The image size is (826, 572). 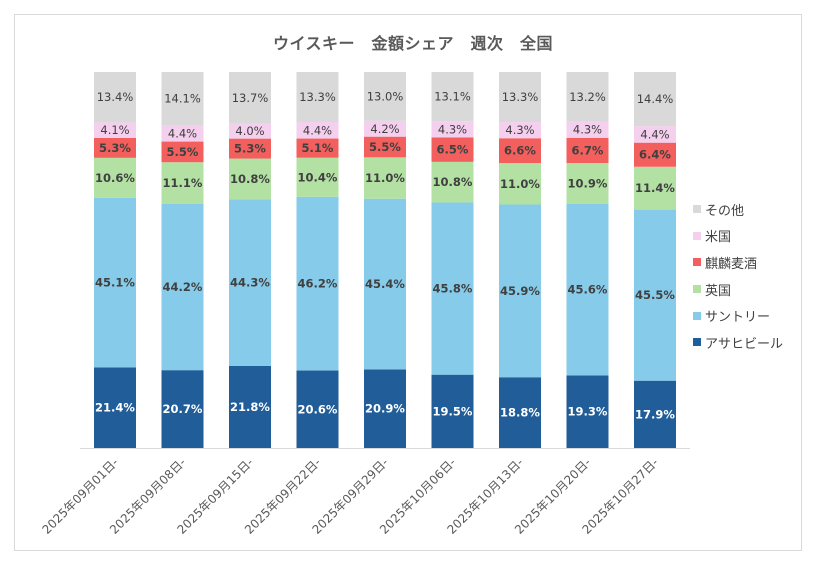 I want to click on data-label: 21.4%, so click(x=115, y=408).